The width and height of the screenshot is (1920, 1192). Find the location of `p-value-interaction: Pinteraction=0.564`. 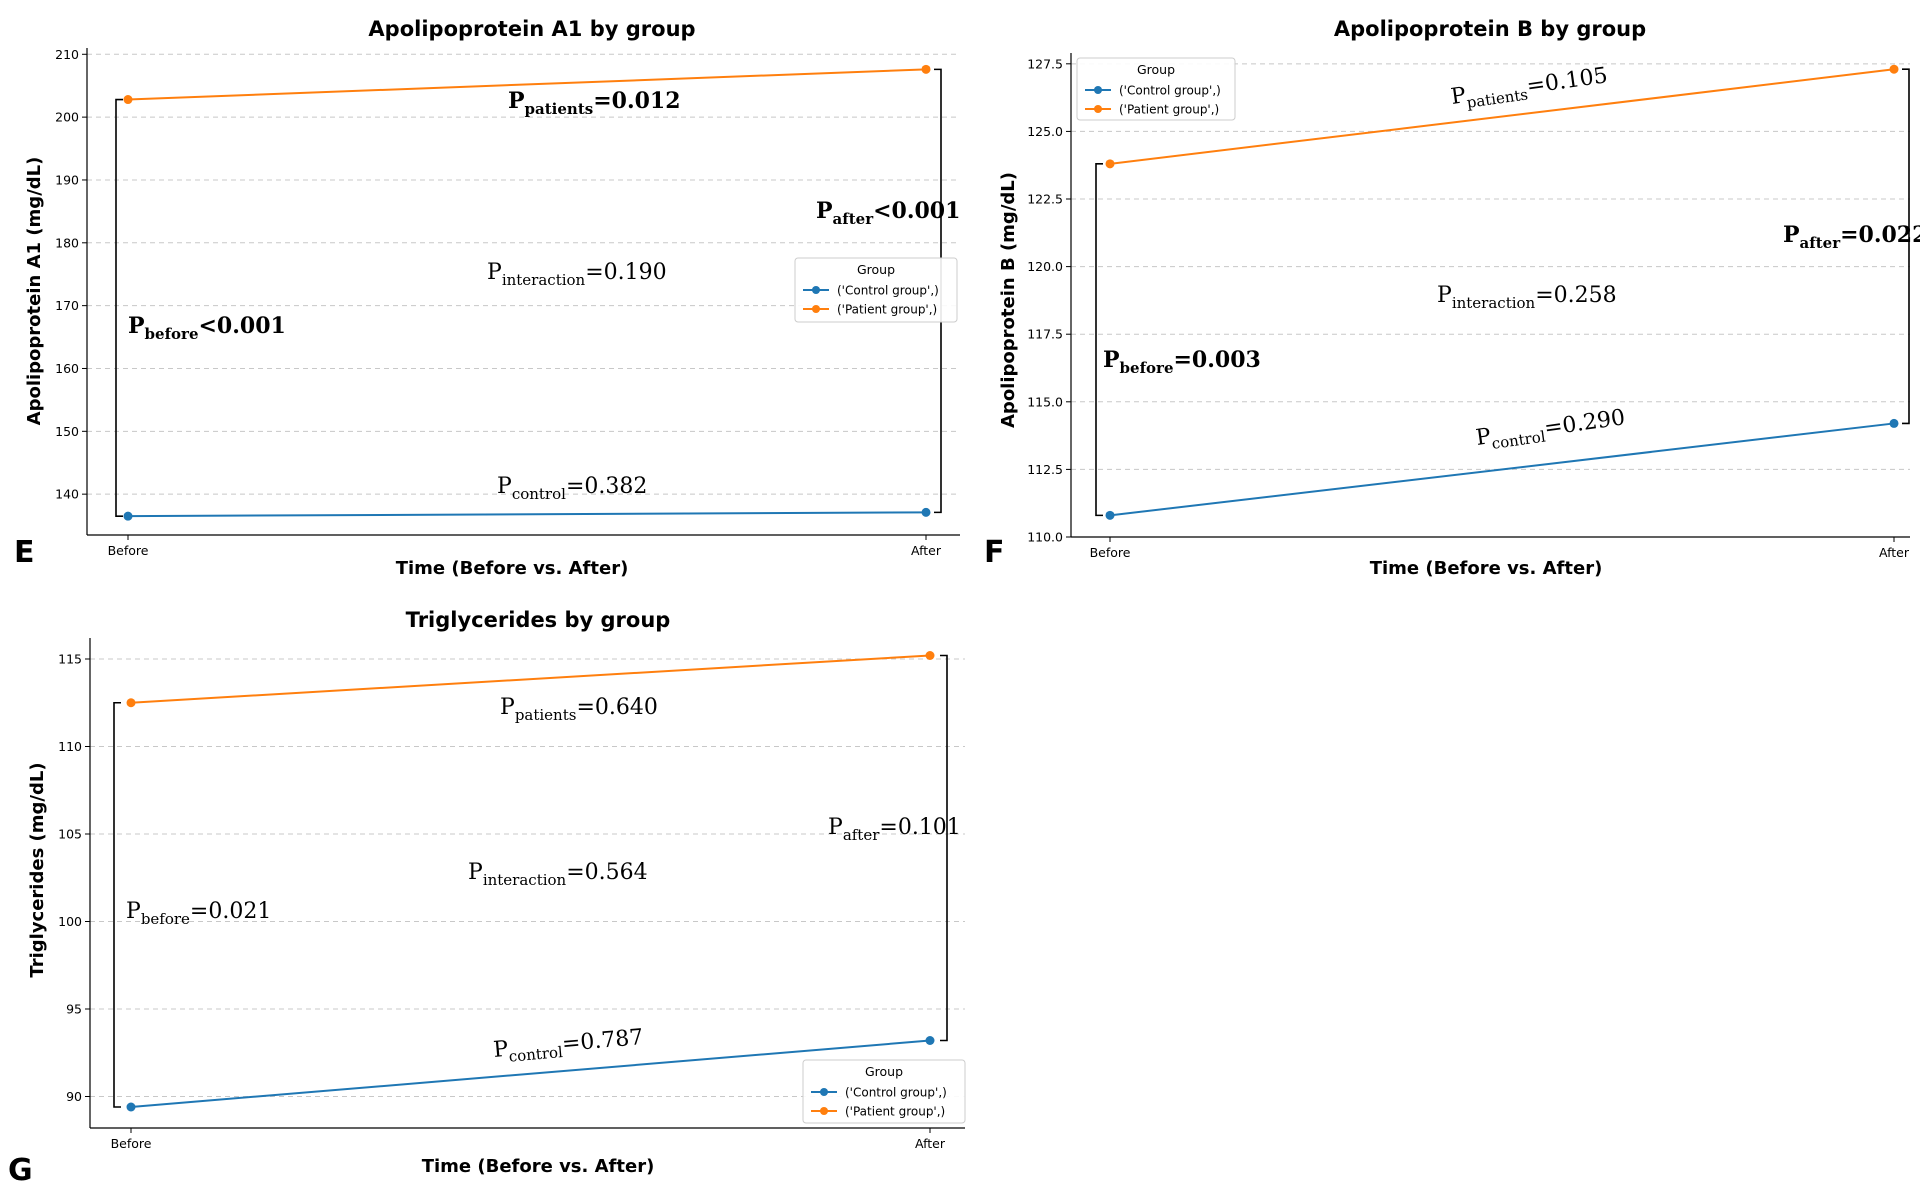

p-value-interaction: Pinteraction=0.564 is located at coordinates (558, 874).